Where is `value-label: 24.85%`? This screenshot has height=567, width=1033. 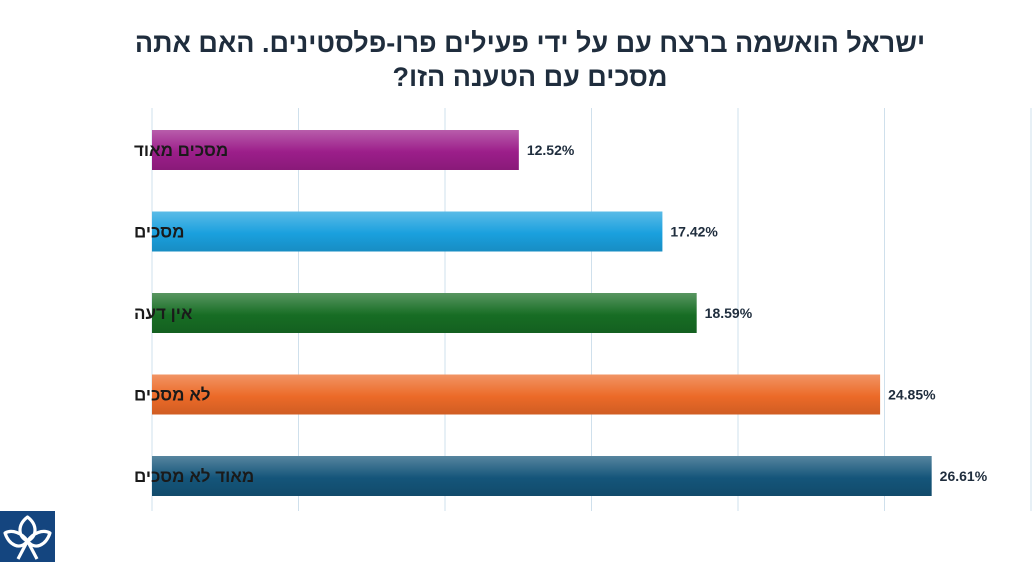 value-label: 24.85% is located at coordinates (912, 395).